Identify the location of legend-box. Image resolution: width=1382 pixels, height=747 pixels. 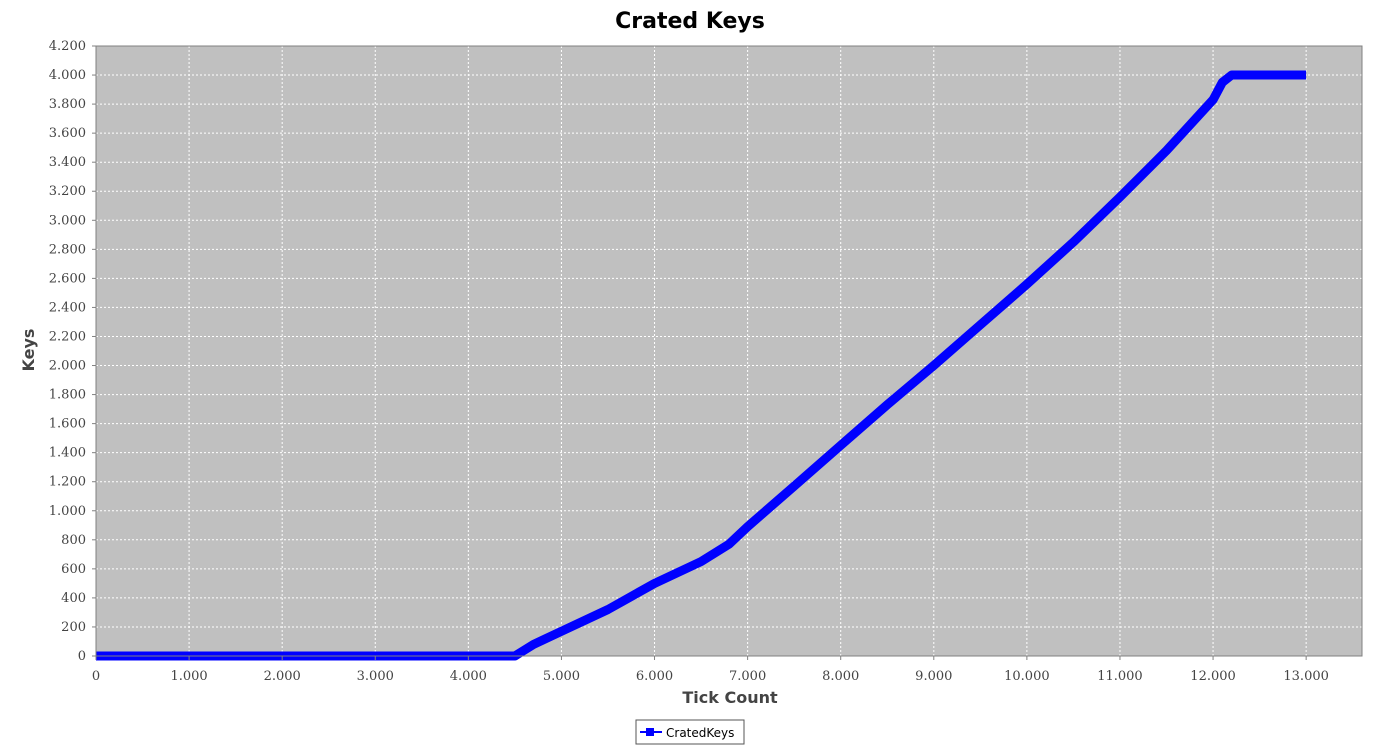
(690, 732).